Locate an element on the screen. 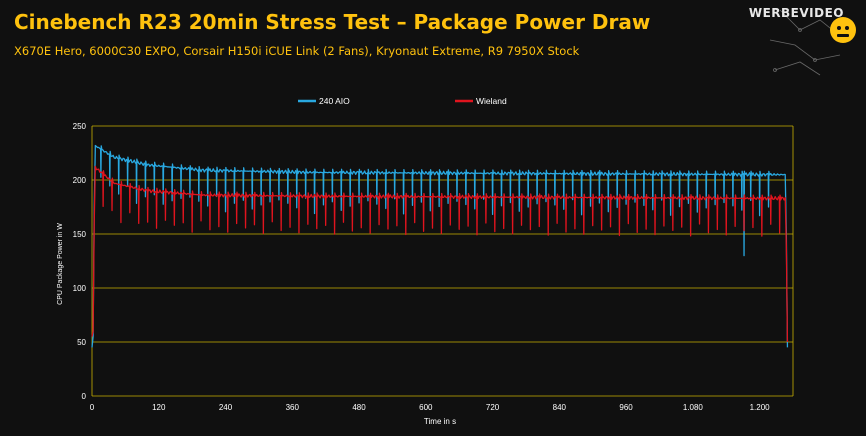 Image resolution: width=866 pixels, height=436 pixels. x-tick-label-1080: 1.080 is located at coordinates (693, 407).